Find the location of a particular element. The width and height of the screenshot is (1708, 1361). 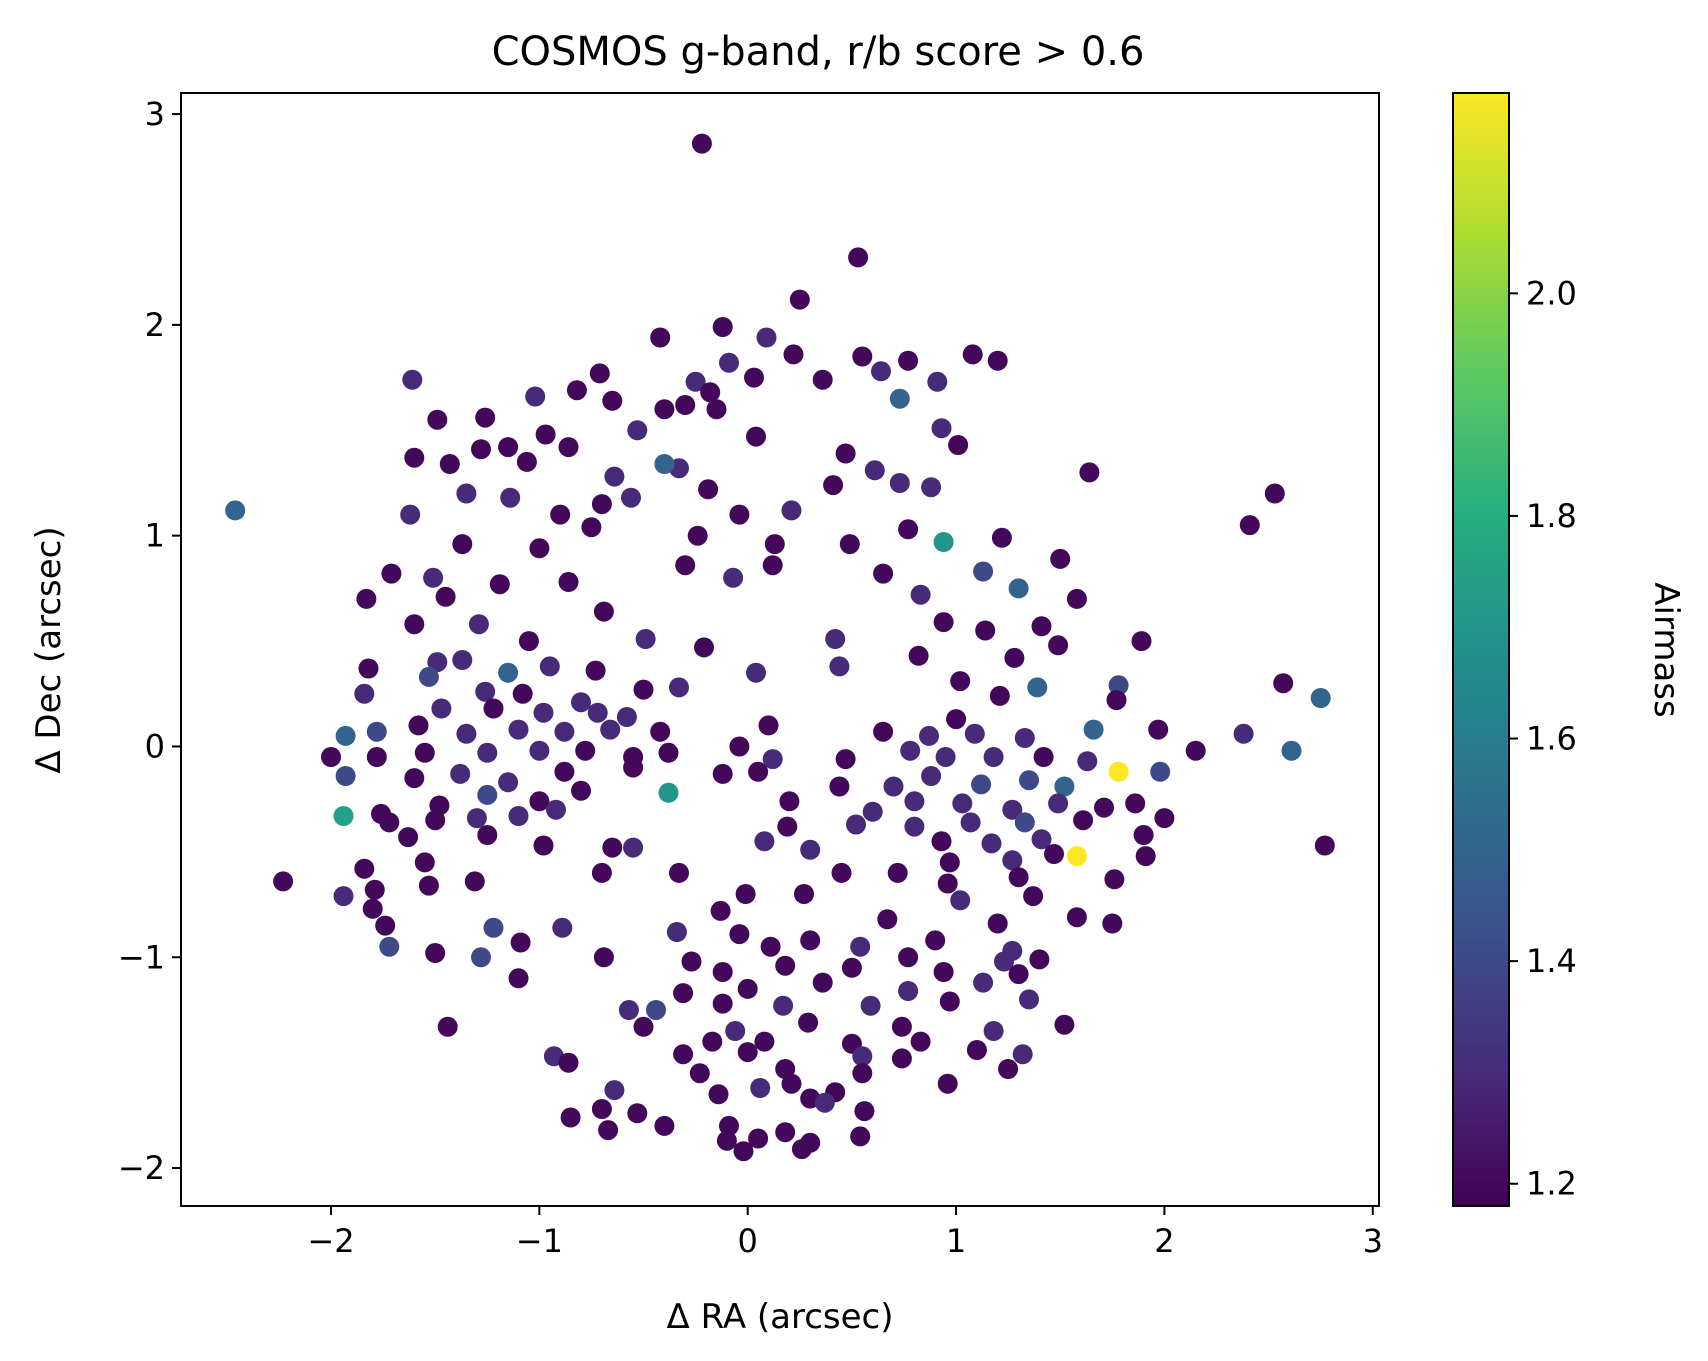

y-axis-ticks: −2 −1 0 1 2 3 is located at coordinates (149, 641).